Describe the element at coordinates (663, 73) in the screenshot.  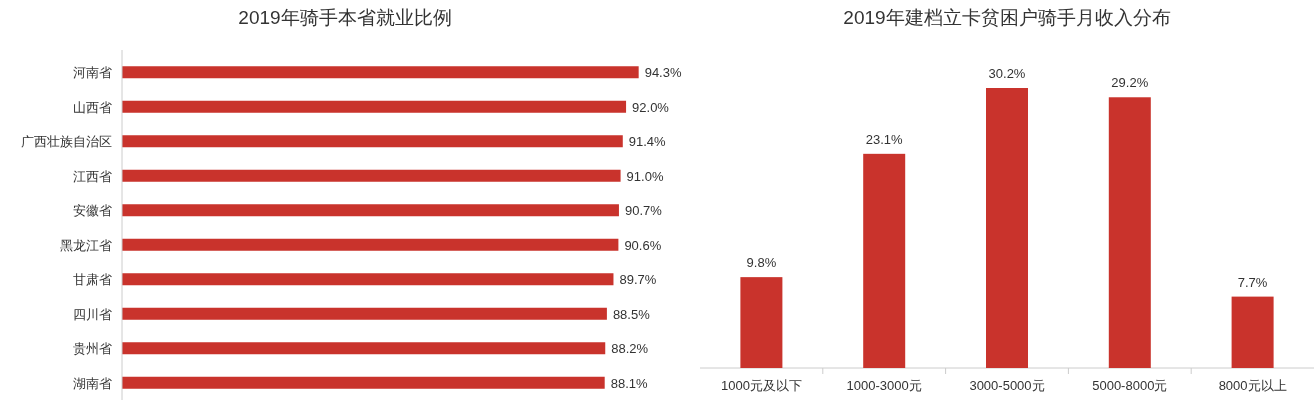
I see `data-label: 94.3%` at that location.